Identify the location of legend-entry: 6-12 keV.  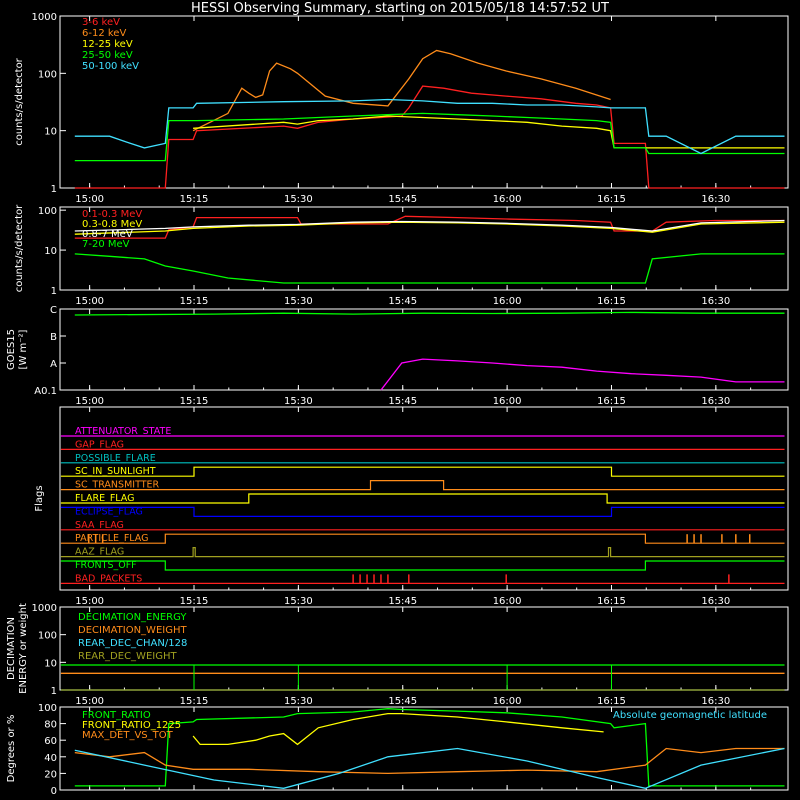
(104, 33).